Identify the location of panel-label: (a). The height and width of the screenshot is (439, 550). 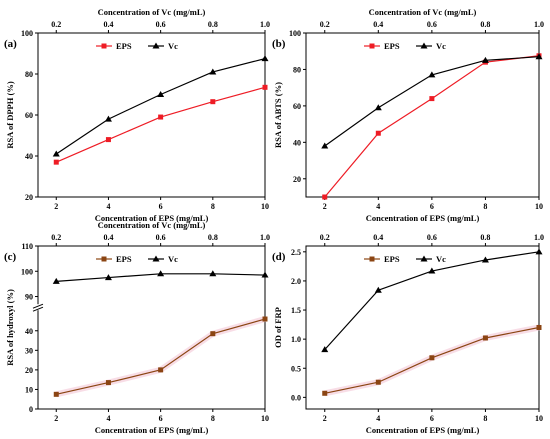
(10, 44).